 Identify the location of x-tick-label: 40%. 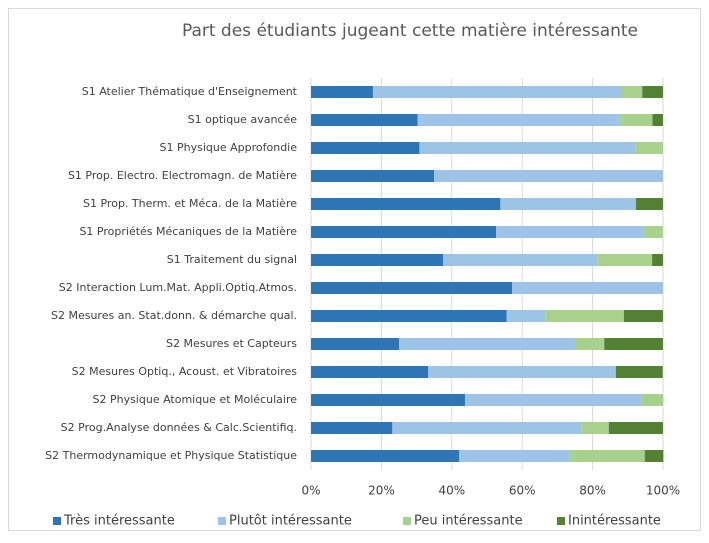
(451, 491).